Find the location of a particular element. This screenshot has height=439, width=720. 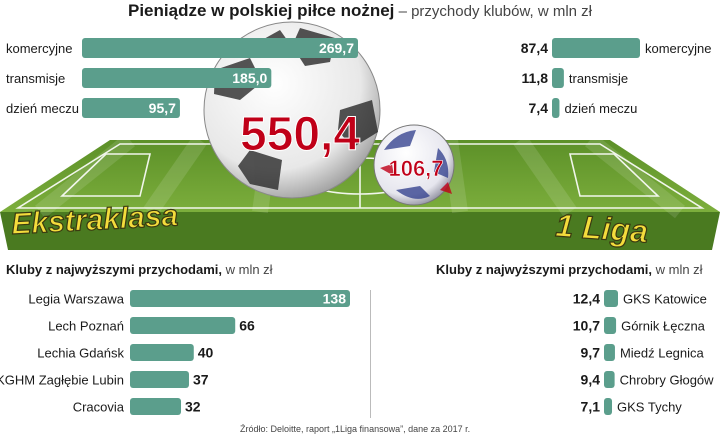

liga-category-label: komercyjne is located at coordinates (678, 48).